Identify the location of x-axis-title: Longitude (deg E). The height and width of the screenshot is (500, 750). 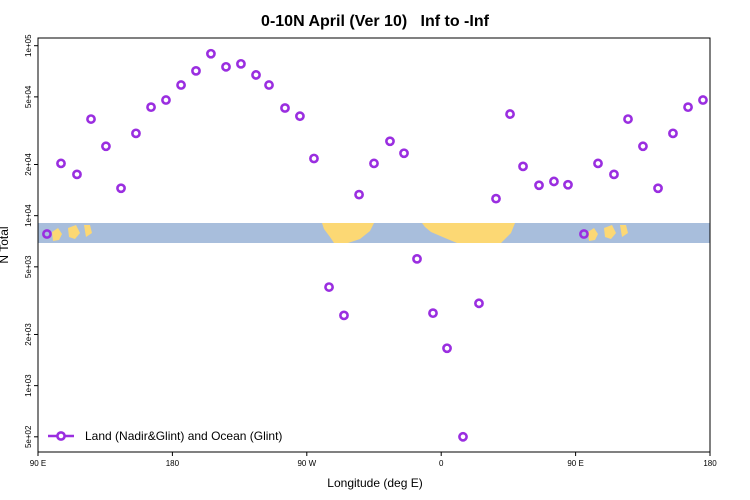
(374, 483).